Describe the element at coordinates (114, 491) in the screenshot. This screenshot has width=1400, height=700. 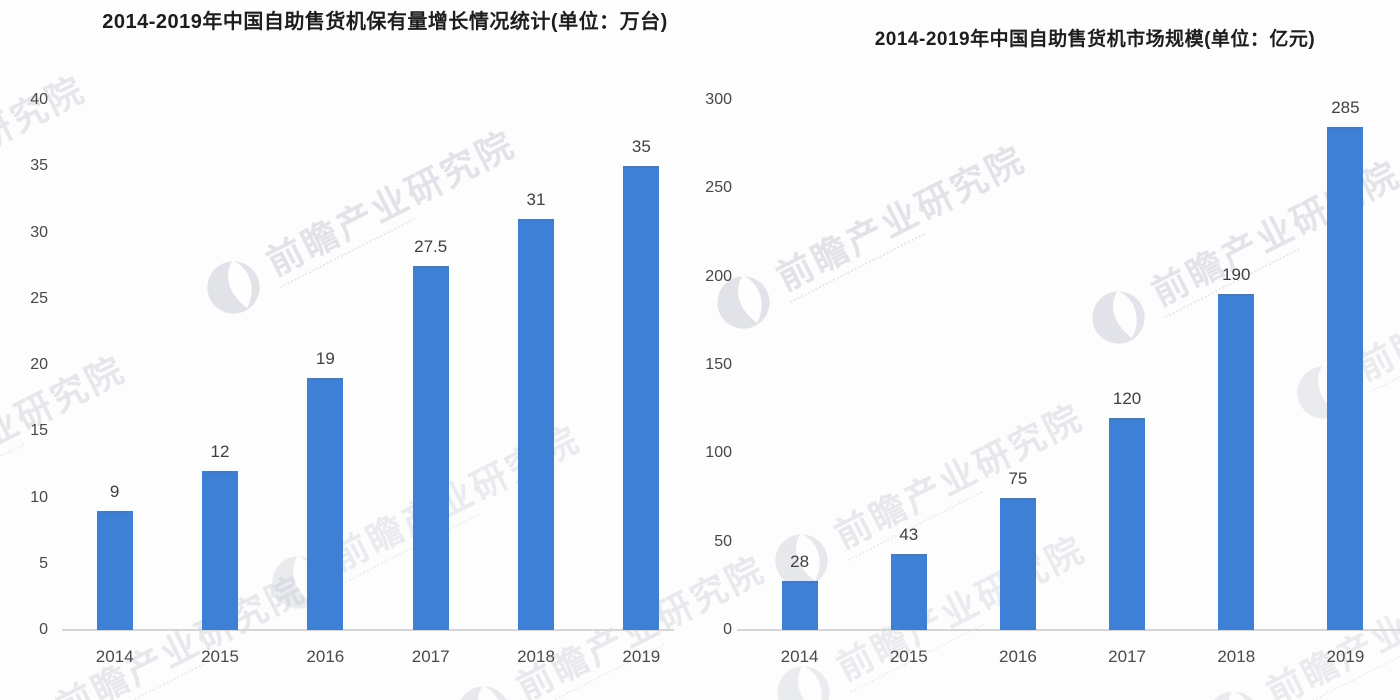
I see `bar-value-label: 9` at that location.